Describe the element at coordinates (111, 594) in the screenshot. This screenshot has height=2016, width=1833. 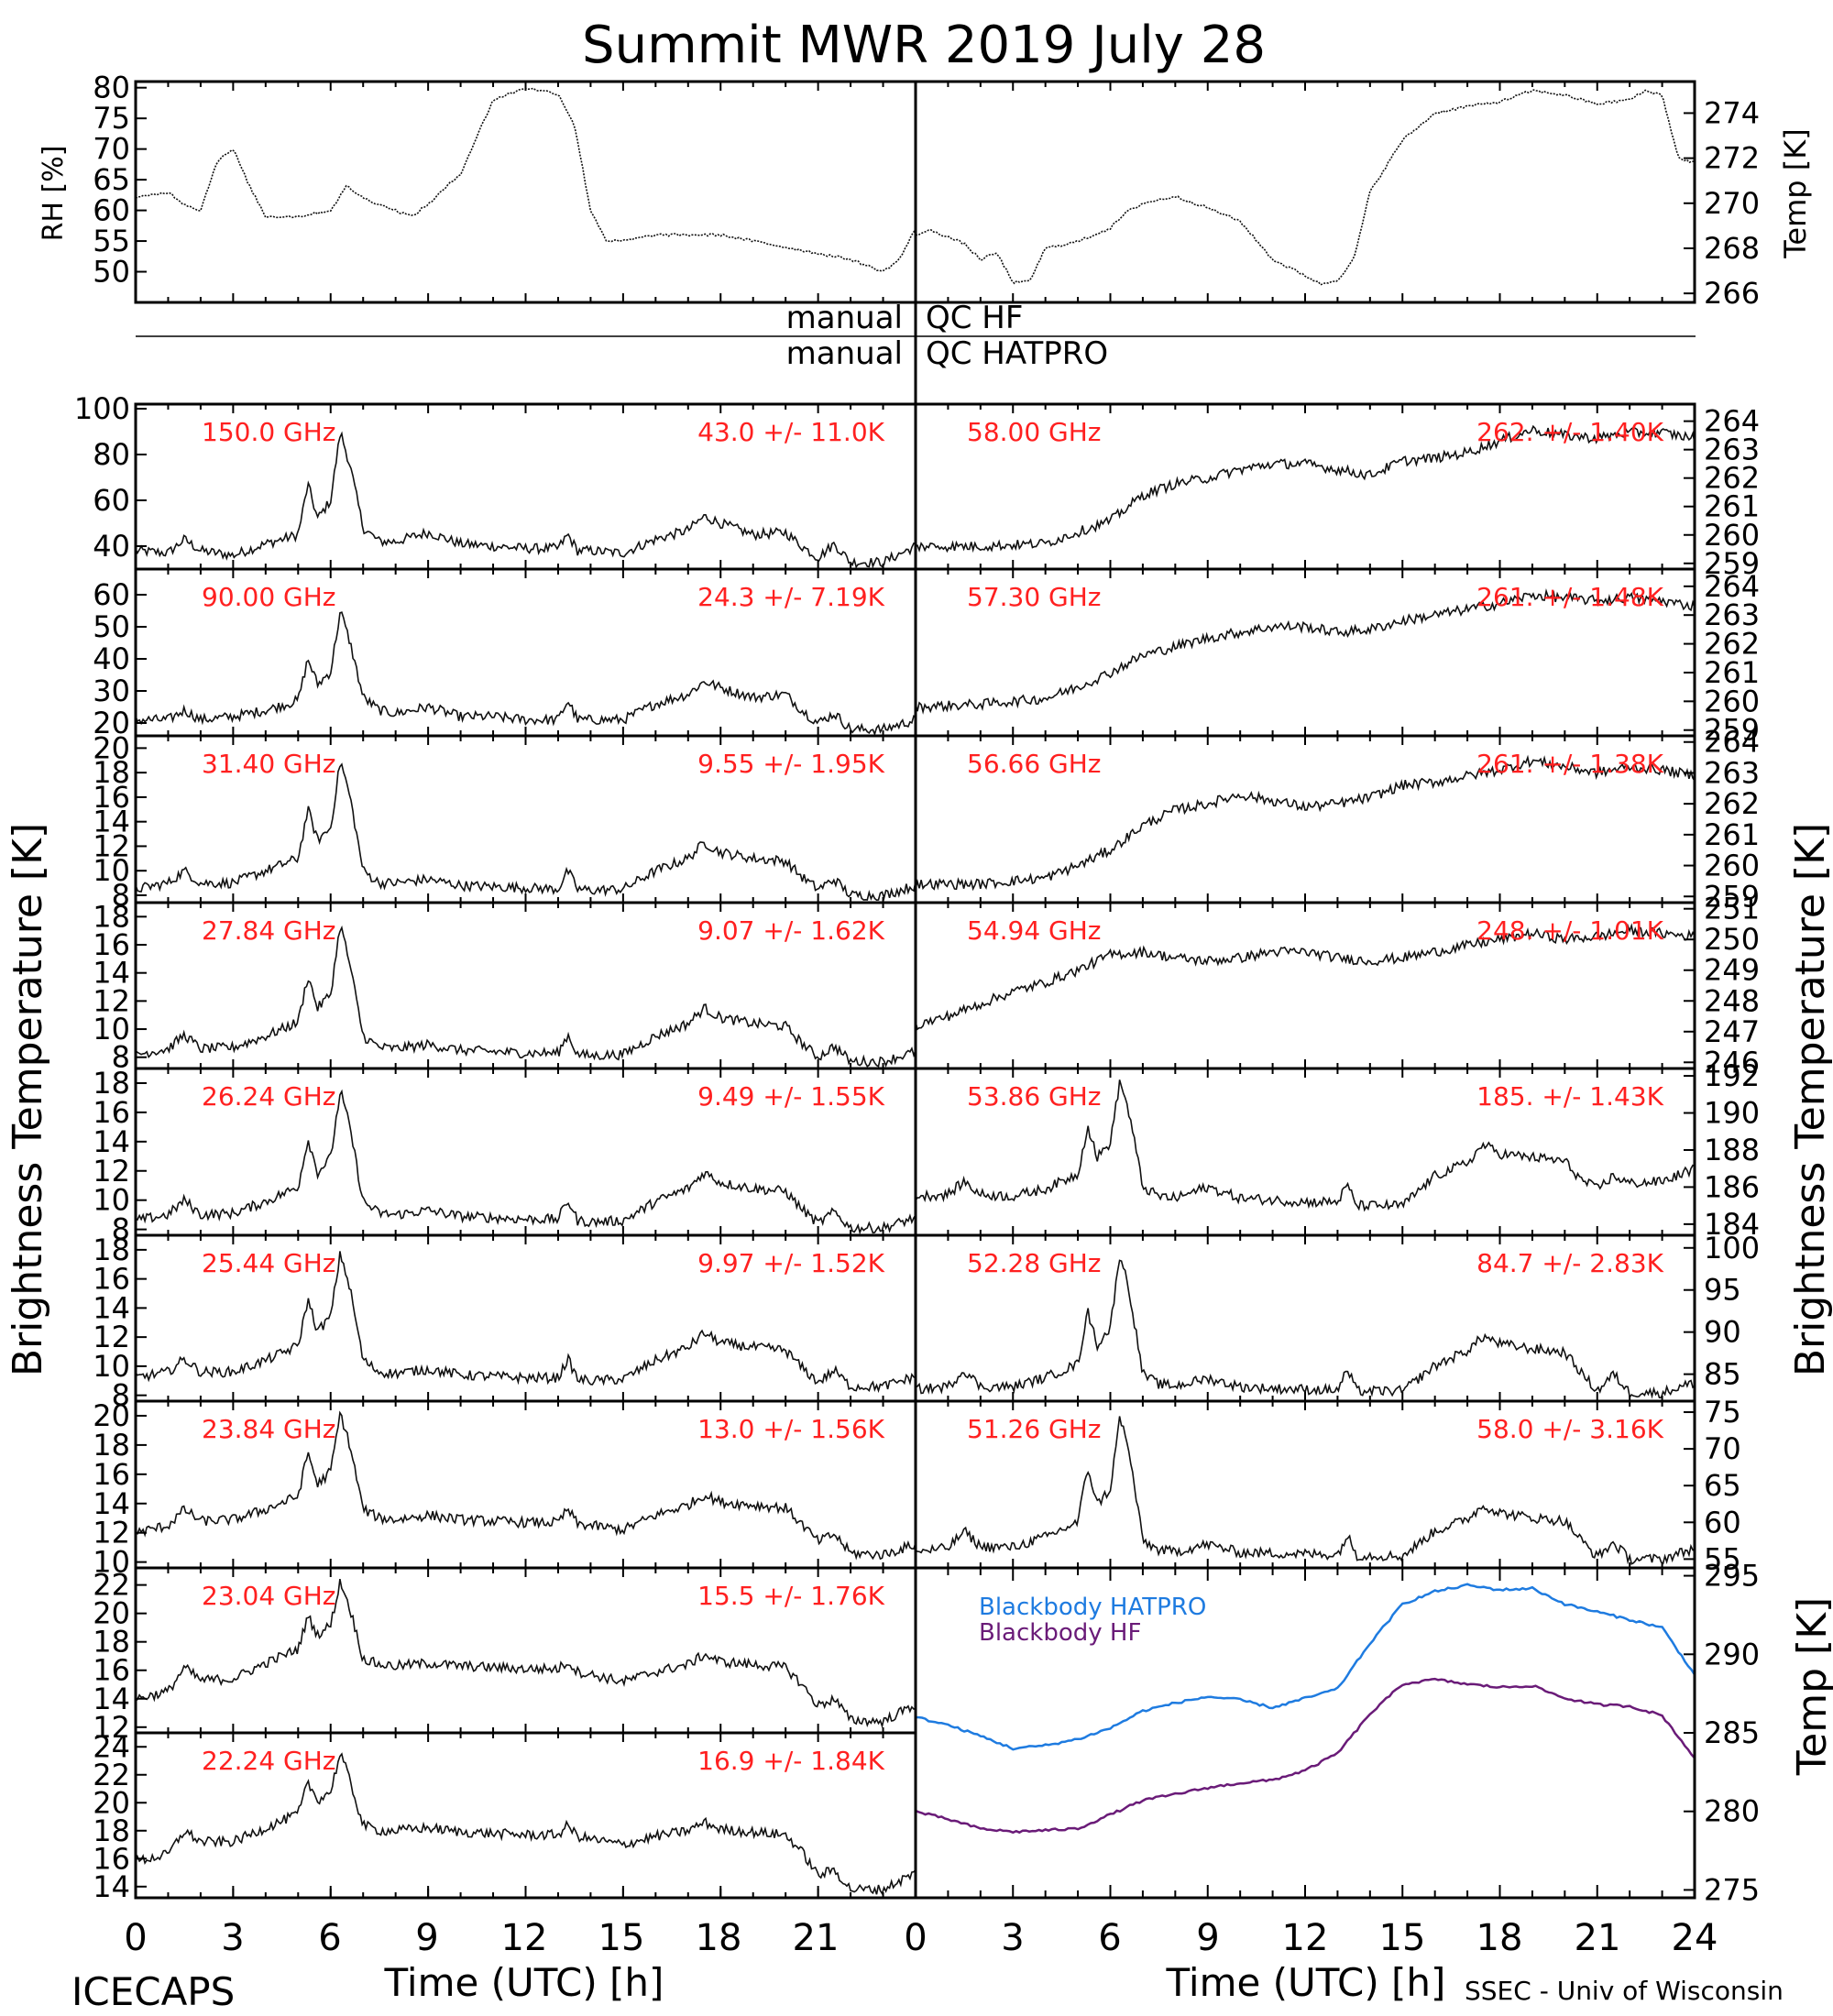
I see `y-tick-label: 60` at that location.